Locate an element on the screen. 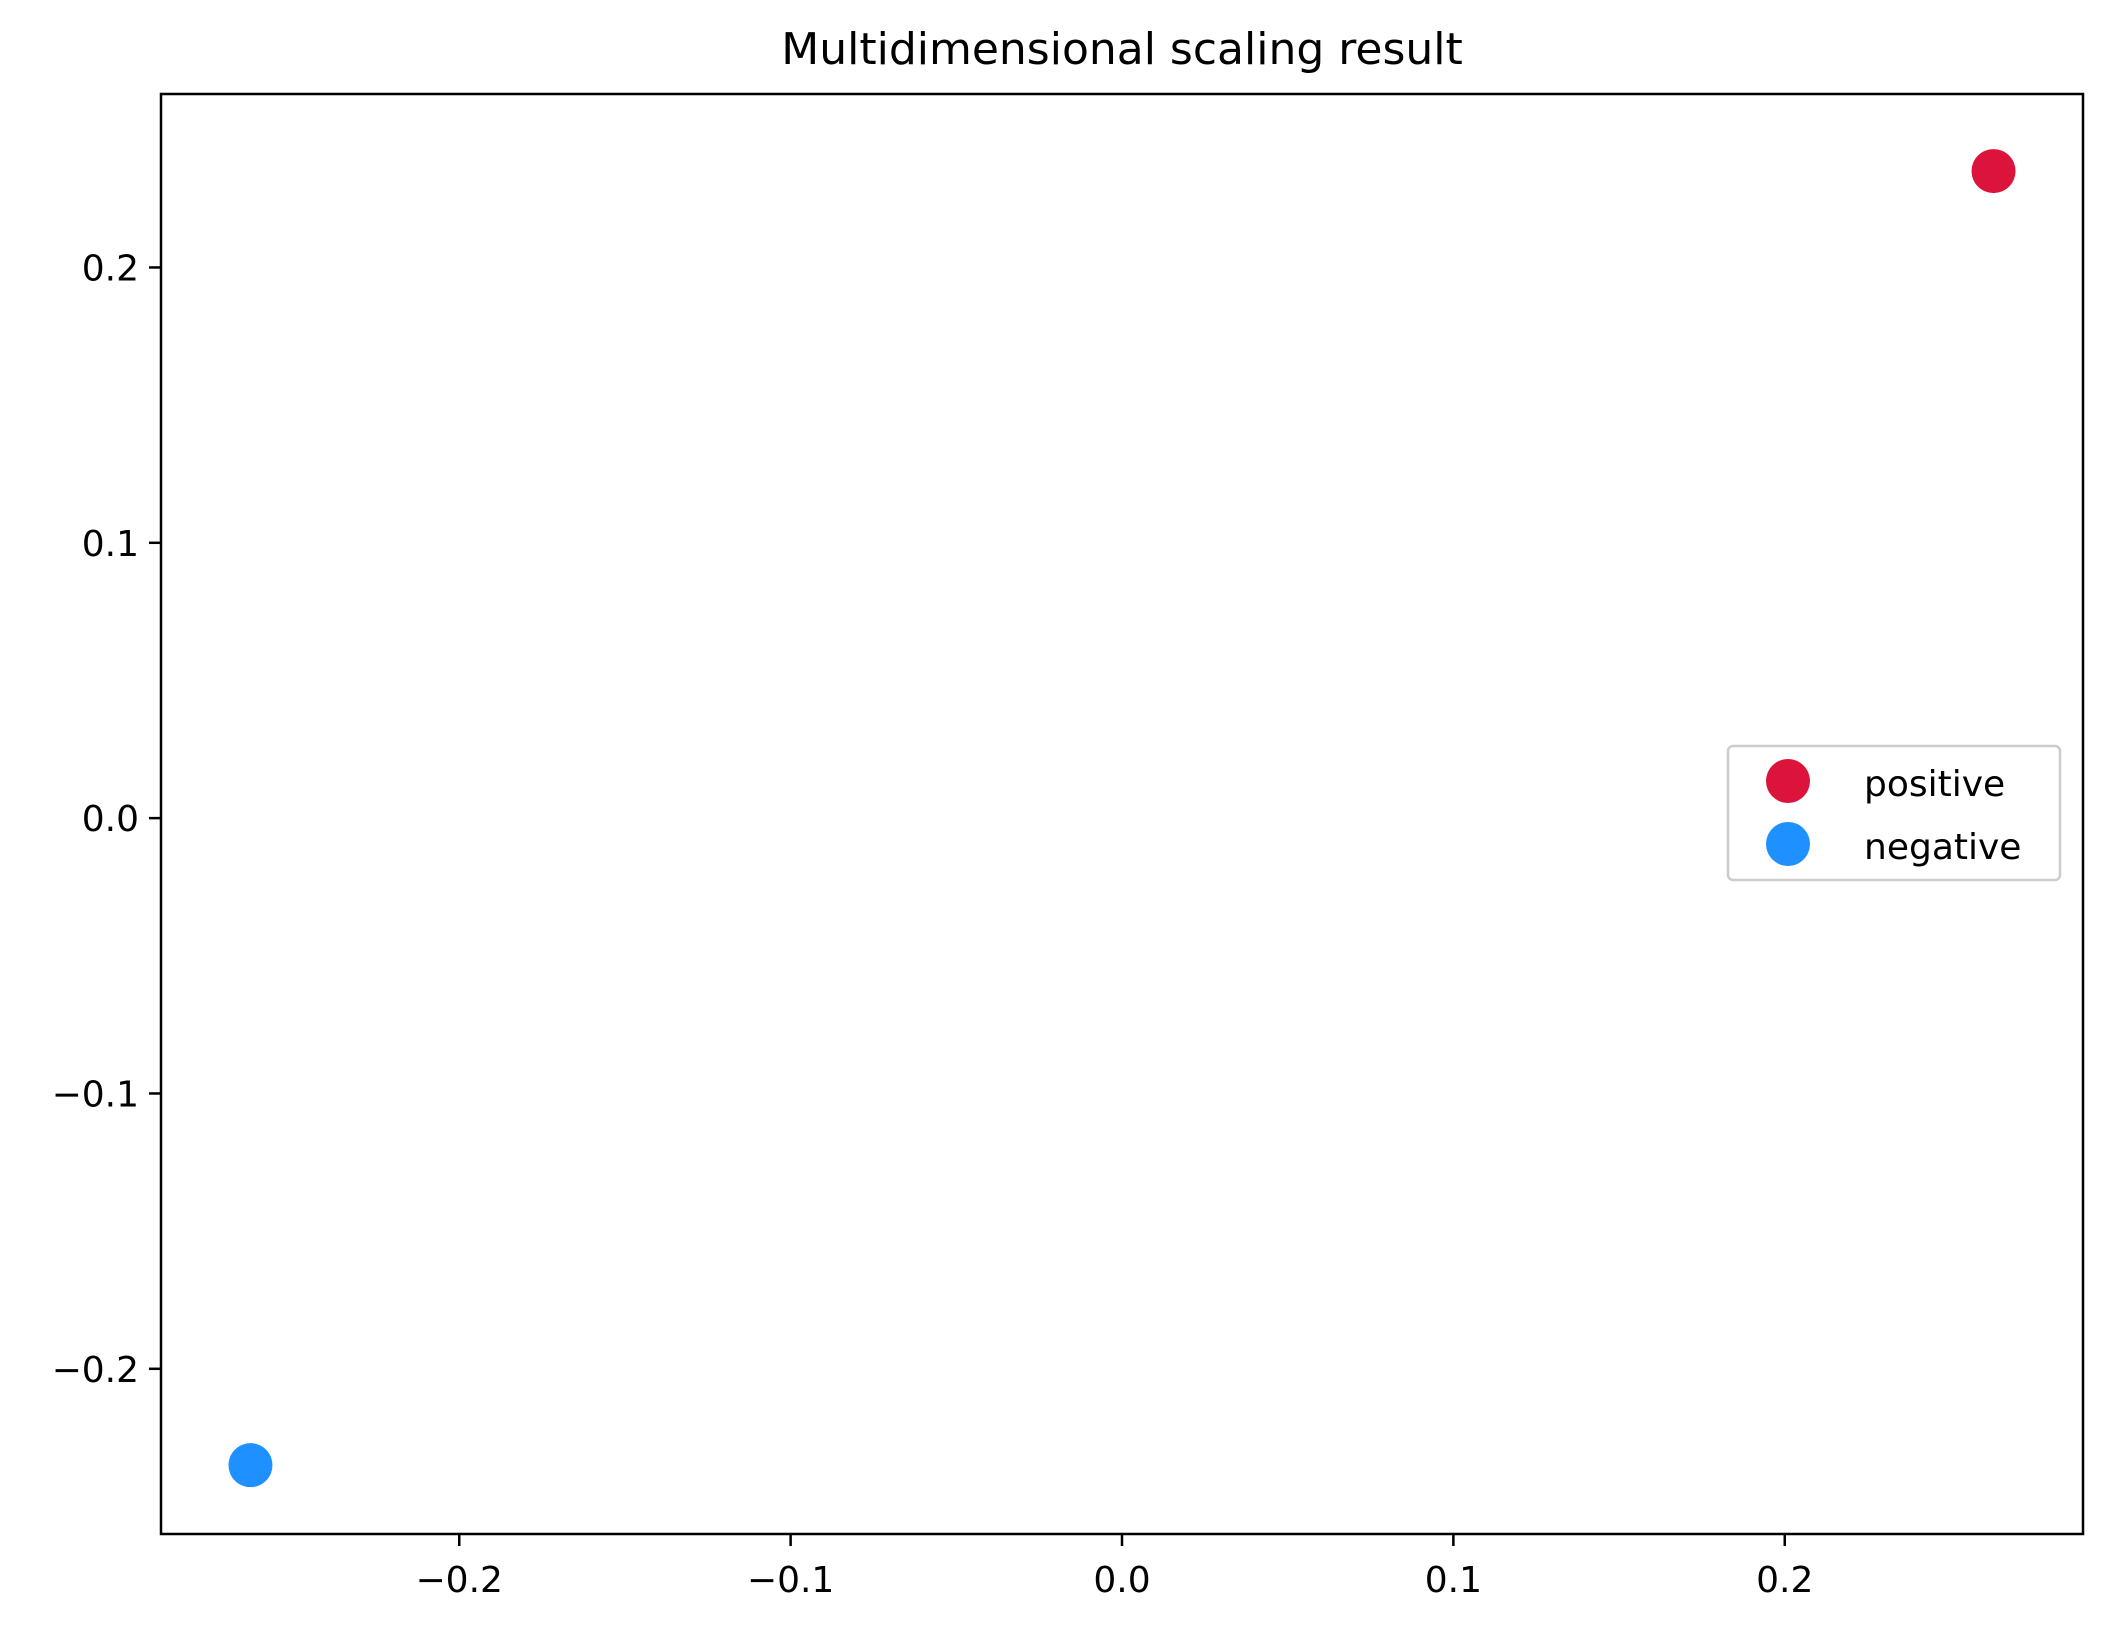 This screenshot has width=2110, height=1632. legend-label-positive: positive is located at coordinates (1934, 784).